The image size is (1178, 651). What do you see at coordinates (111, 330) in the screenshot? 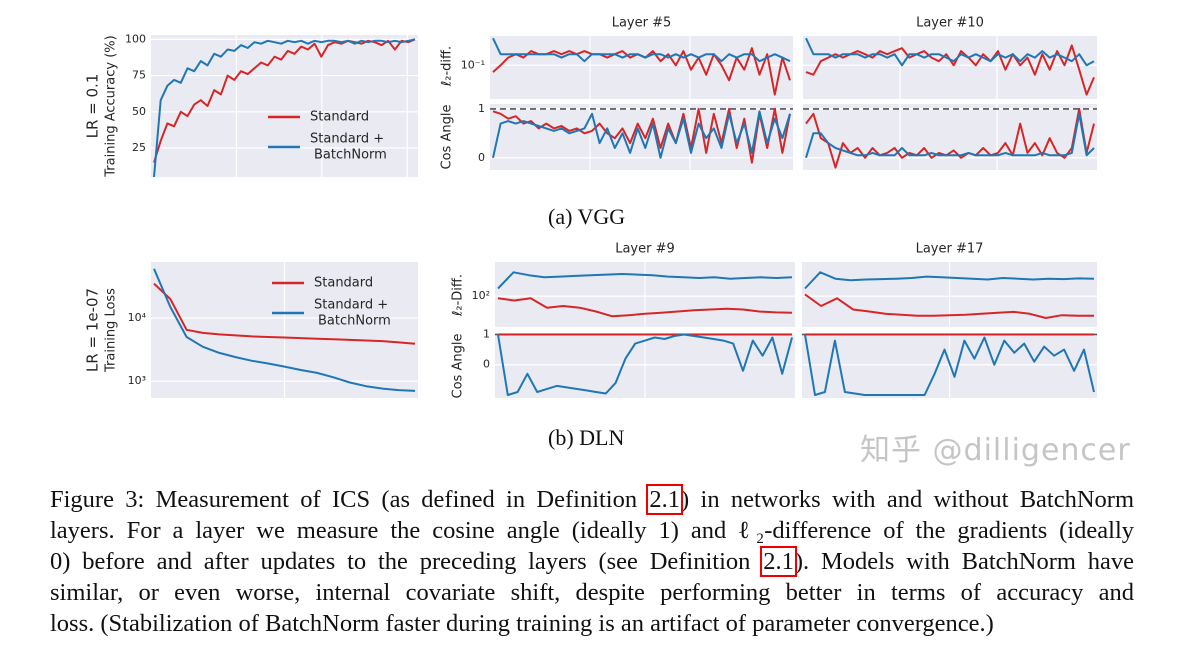
I see `y-axis-label: Training Loss` at bounding box center [111, 330].